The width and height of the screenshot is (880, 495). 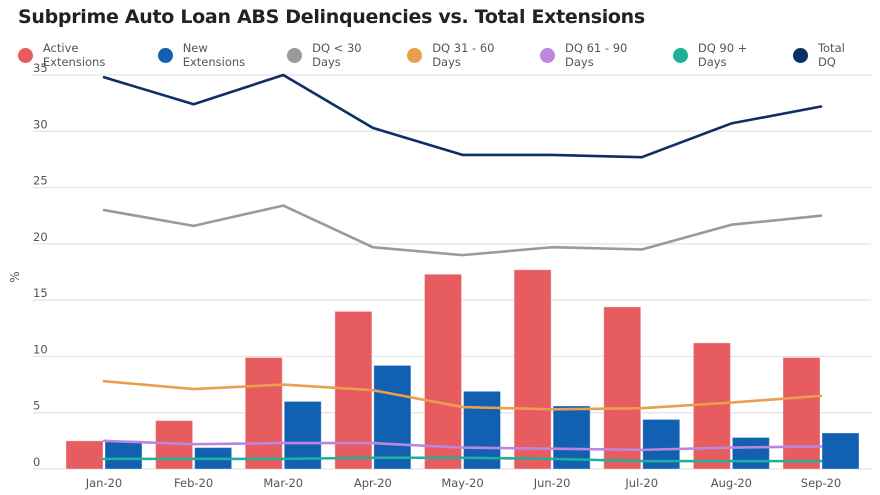 I want to click on x-tick-label: Jan-20, so click(x=104, y=483).